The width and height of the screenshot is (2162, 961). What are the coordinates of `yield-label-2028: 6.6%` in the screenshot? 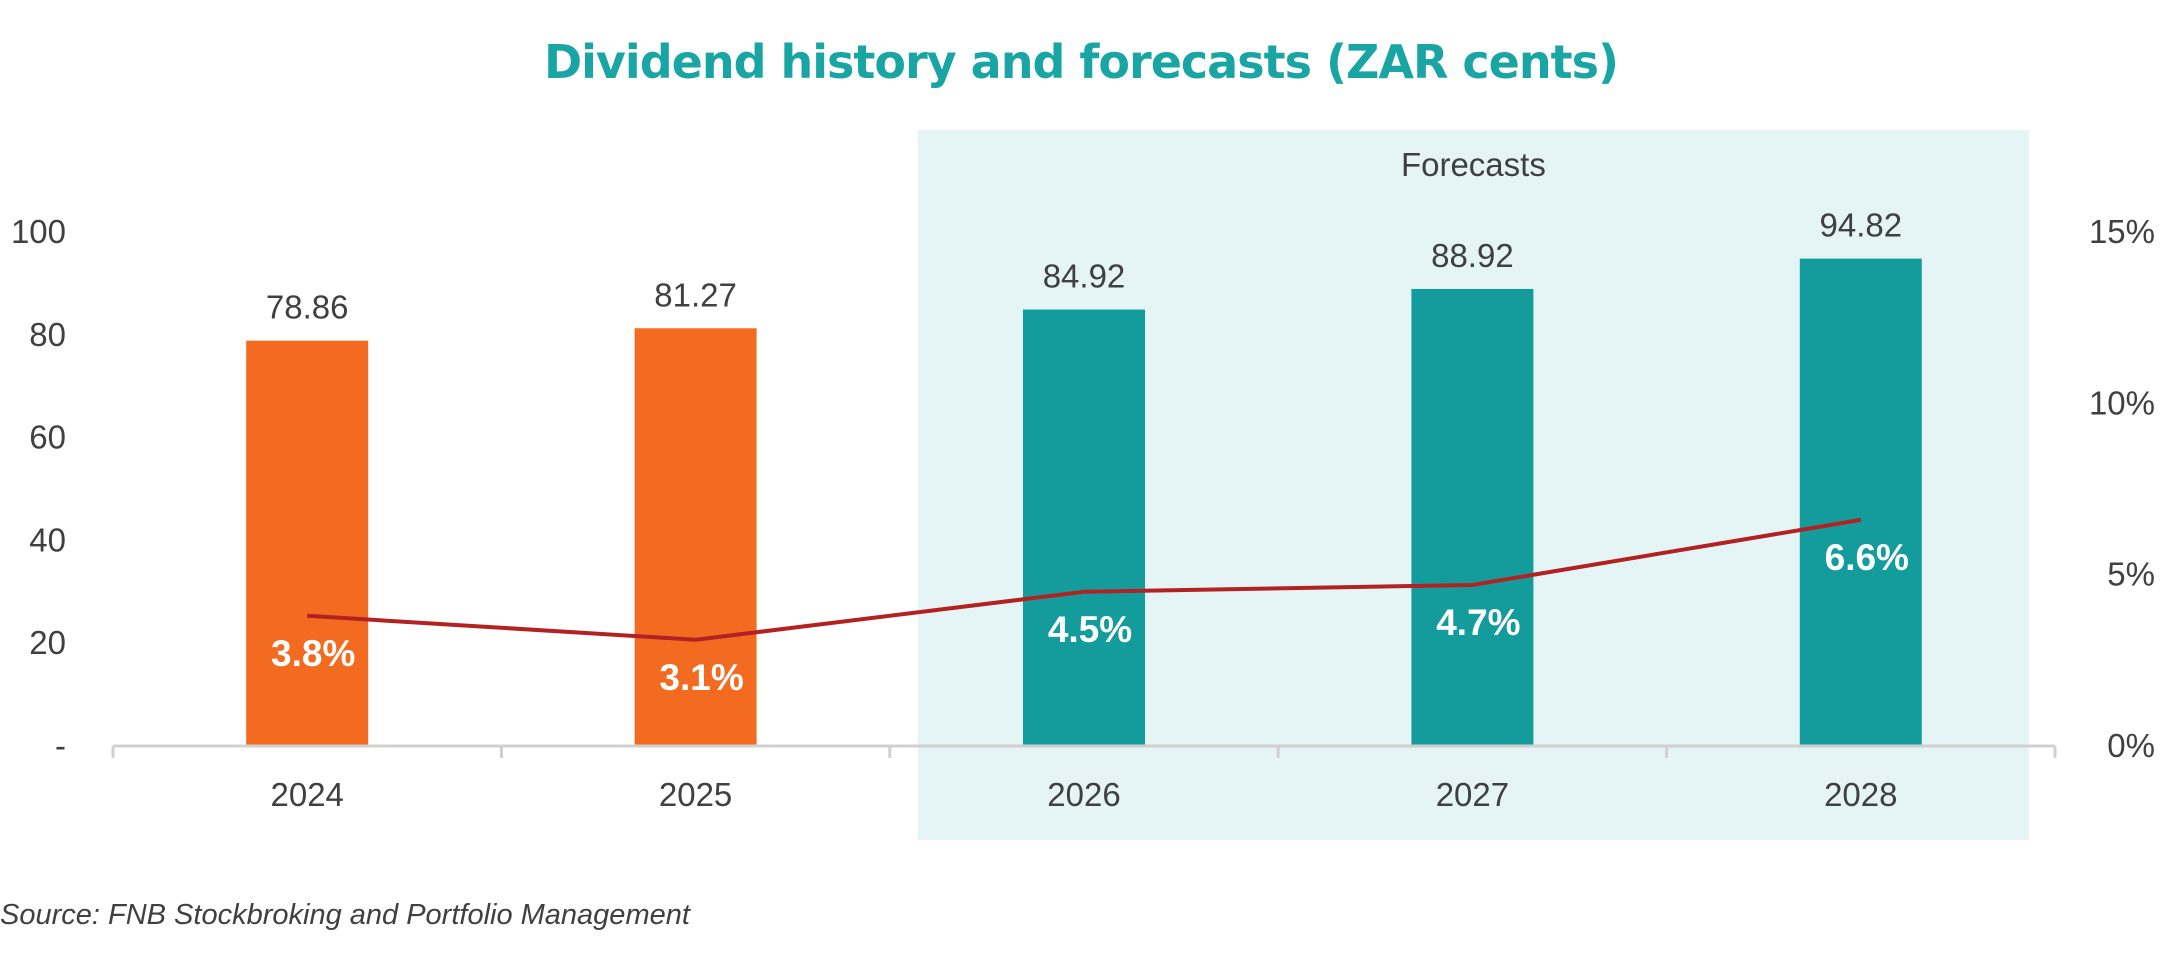 It's located at (1867, 557).